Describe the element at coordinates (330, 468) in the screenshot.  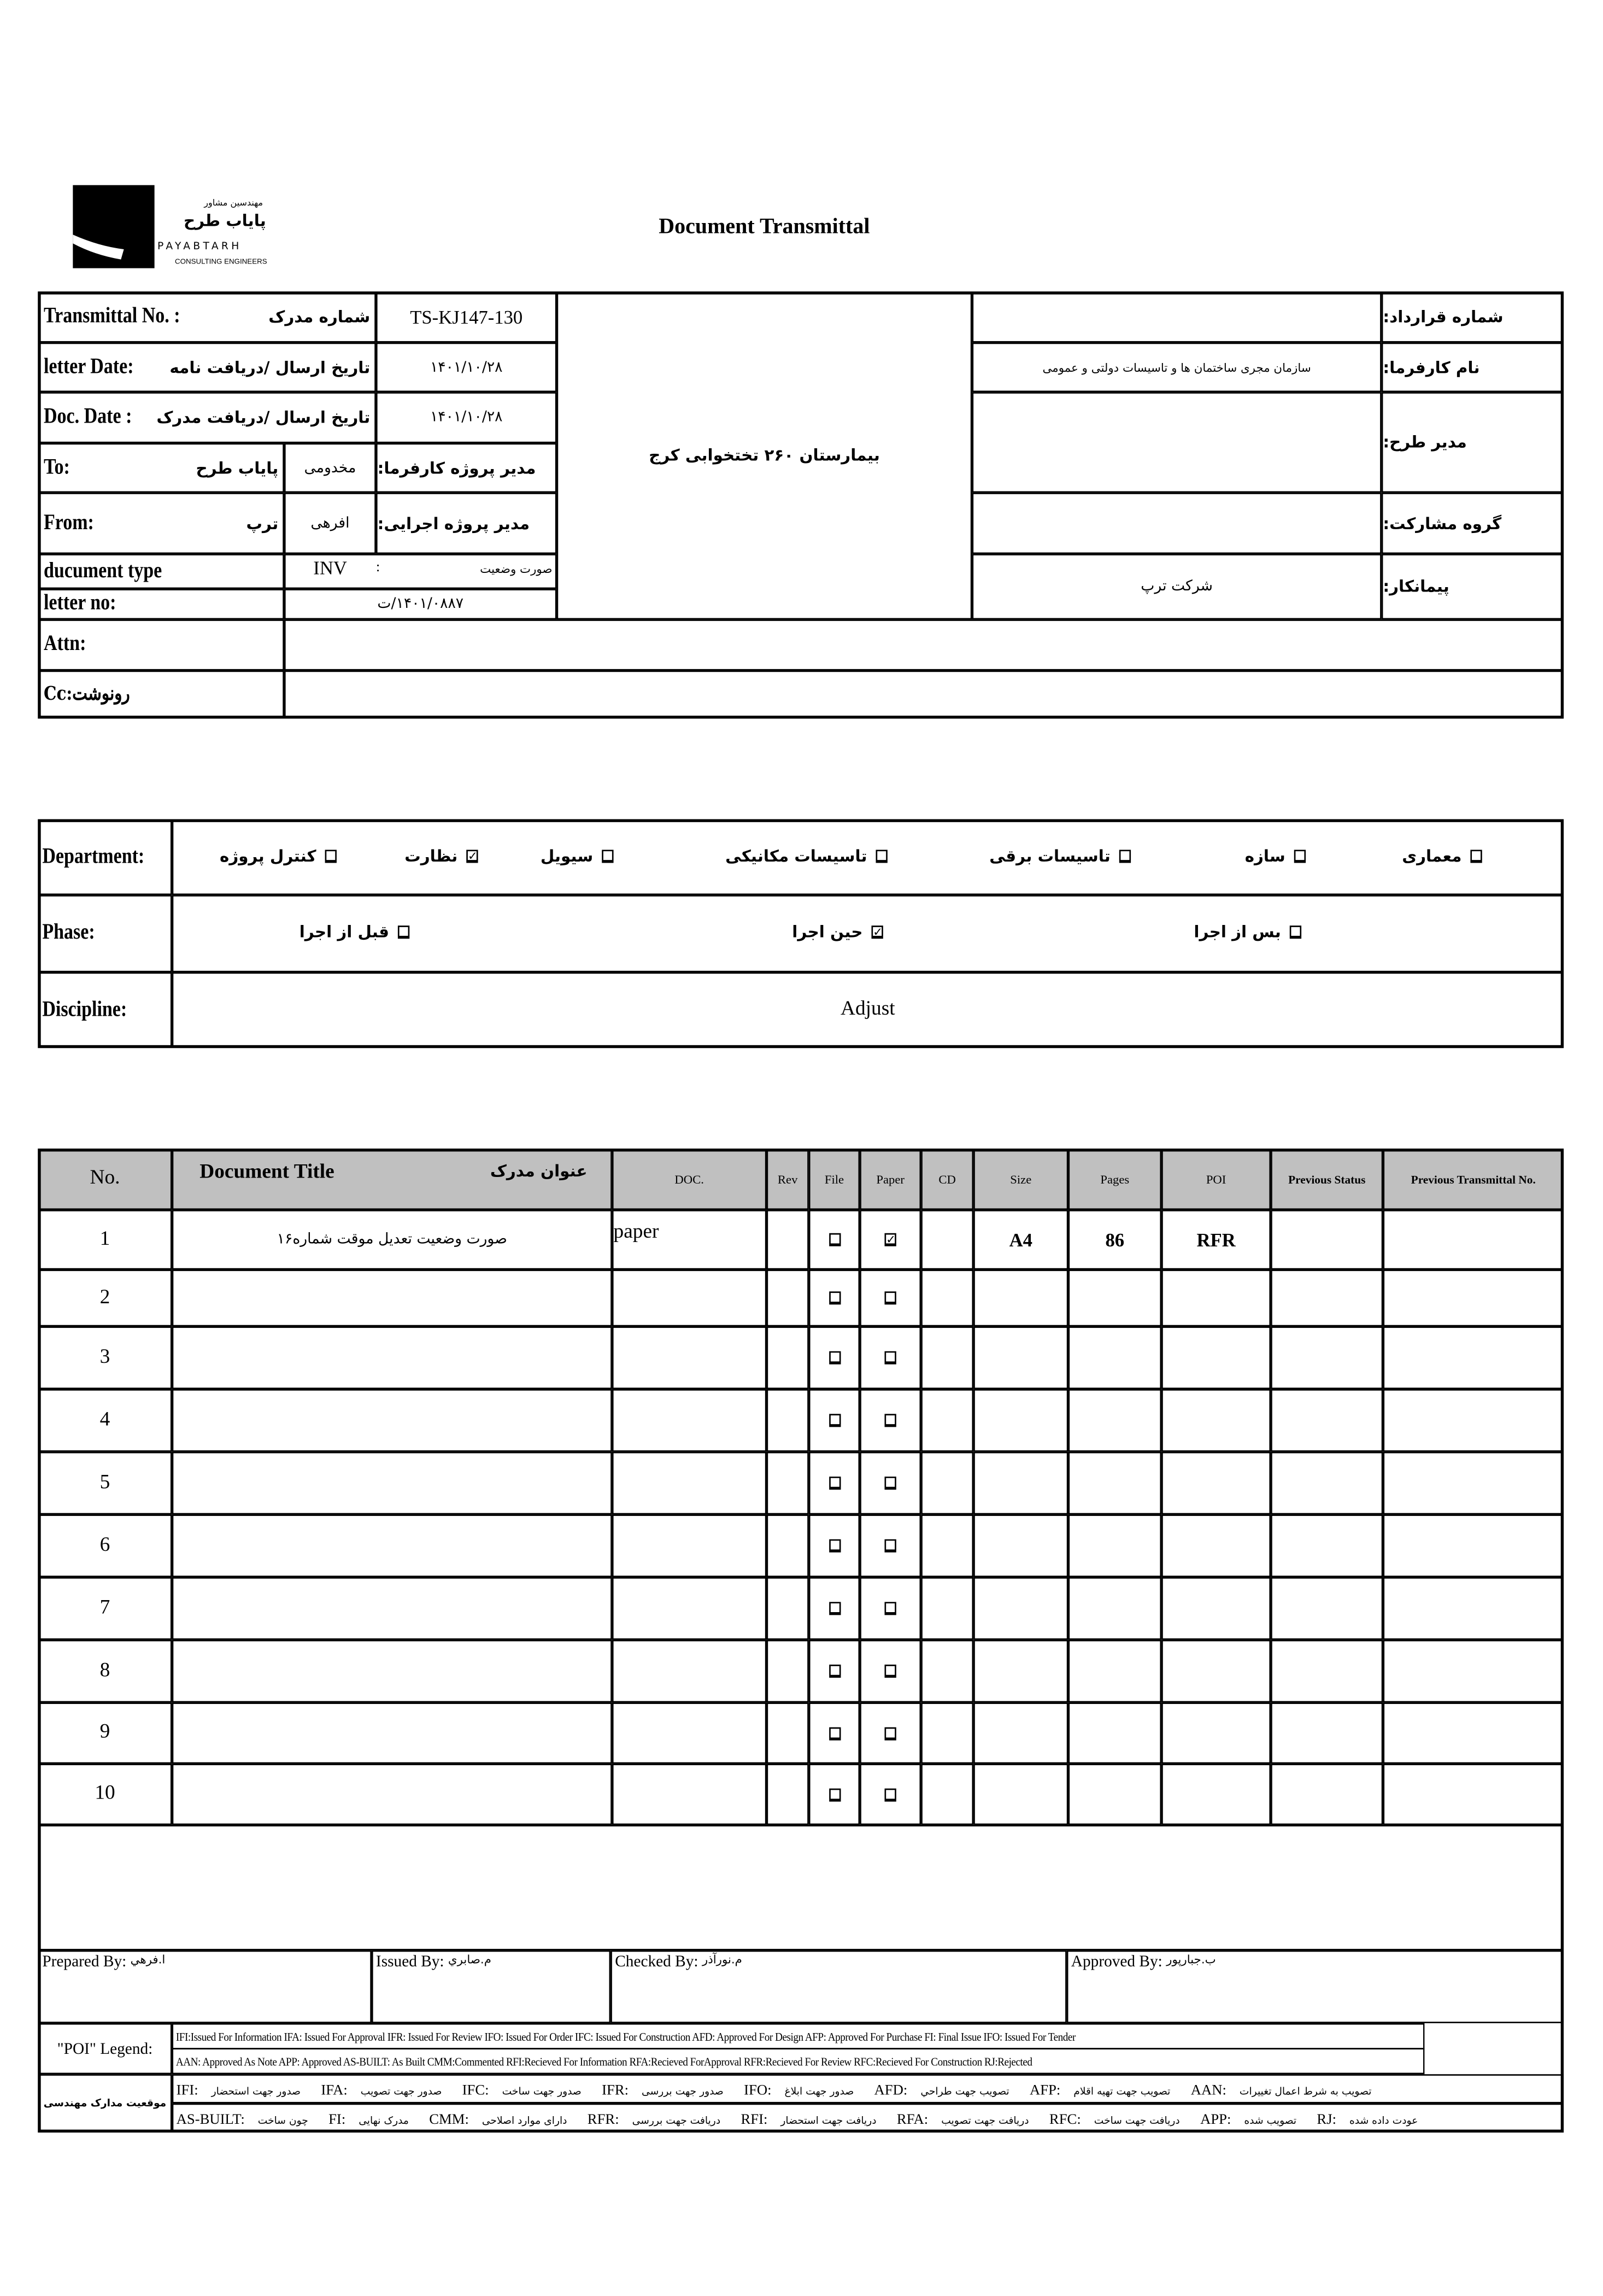
I see `to-person: مخدومی` at that location.